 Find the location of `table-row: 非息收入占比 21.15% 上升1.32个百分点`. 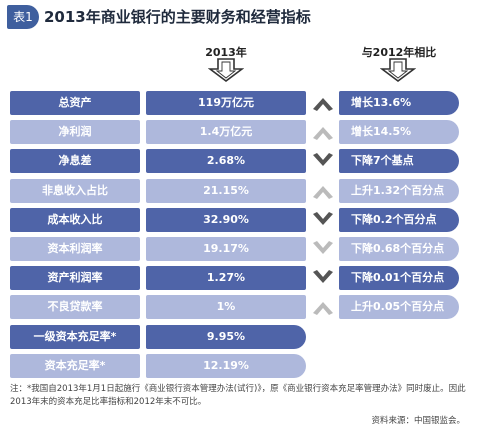

table-row: 非息收入占比 21.15% 上升1.32个百分点 is located at coordinates (239, 191).